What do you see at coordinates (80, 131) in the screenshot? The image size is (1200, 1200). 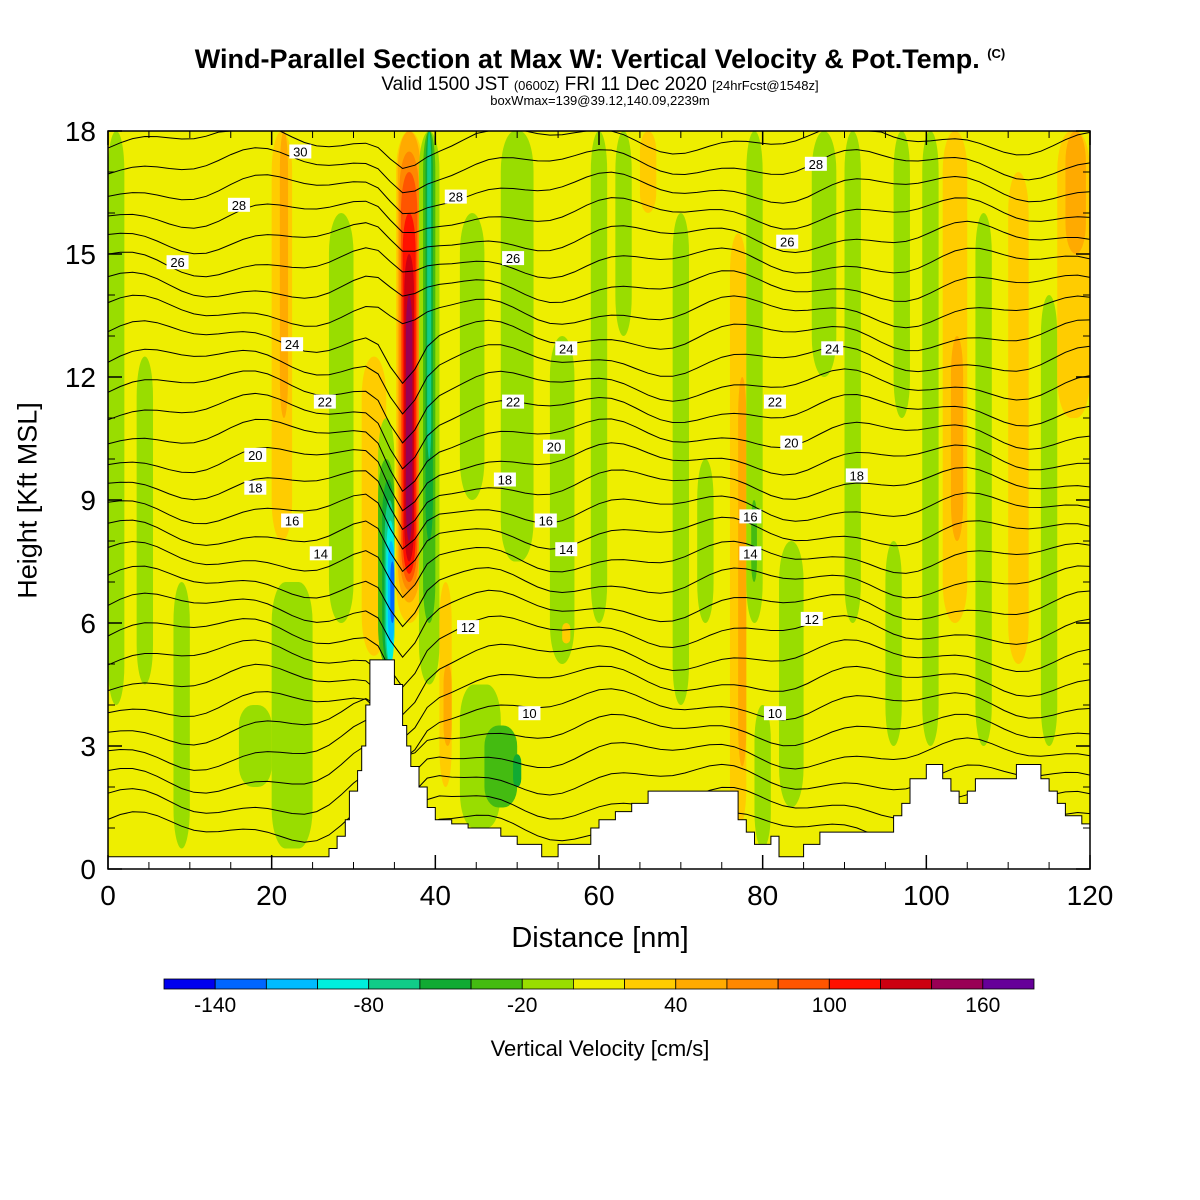 I see `y-tick-label: 18` at bounding box center [80, 131].